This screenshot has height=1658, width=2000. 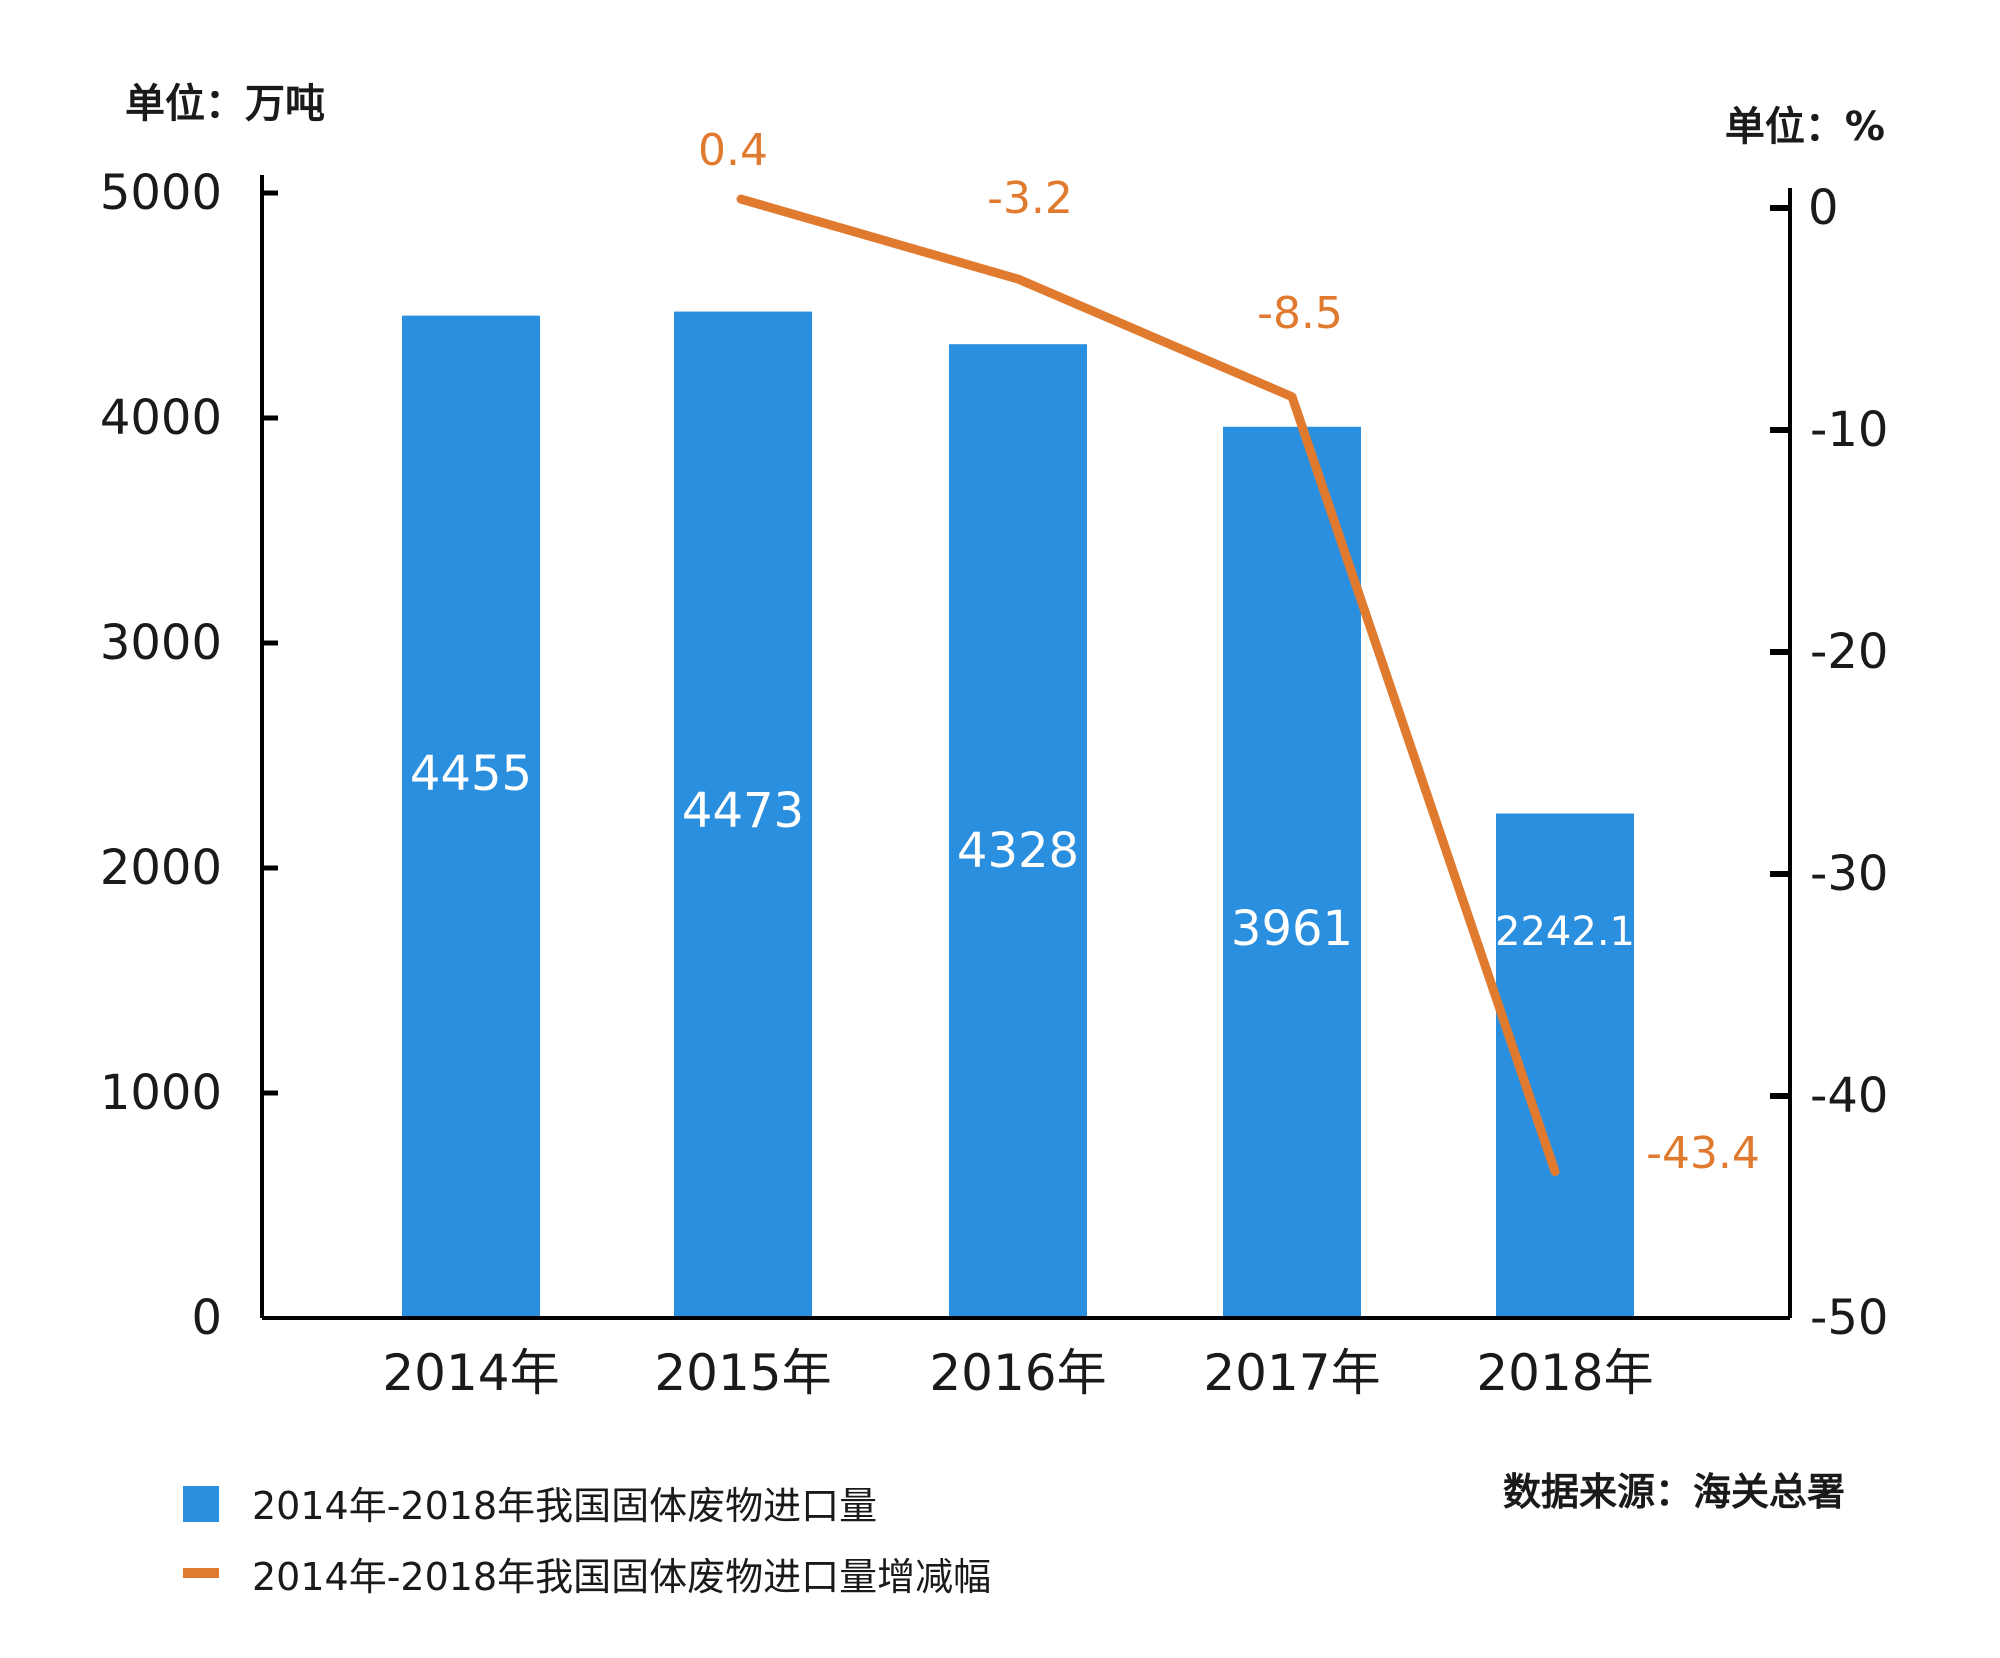 I want to click on legend-swatch-line, so click(x=201, y=1573).